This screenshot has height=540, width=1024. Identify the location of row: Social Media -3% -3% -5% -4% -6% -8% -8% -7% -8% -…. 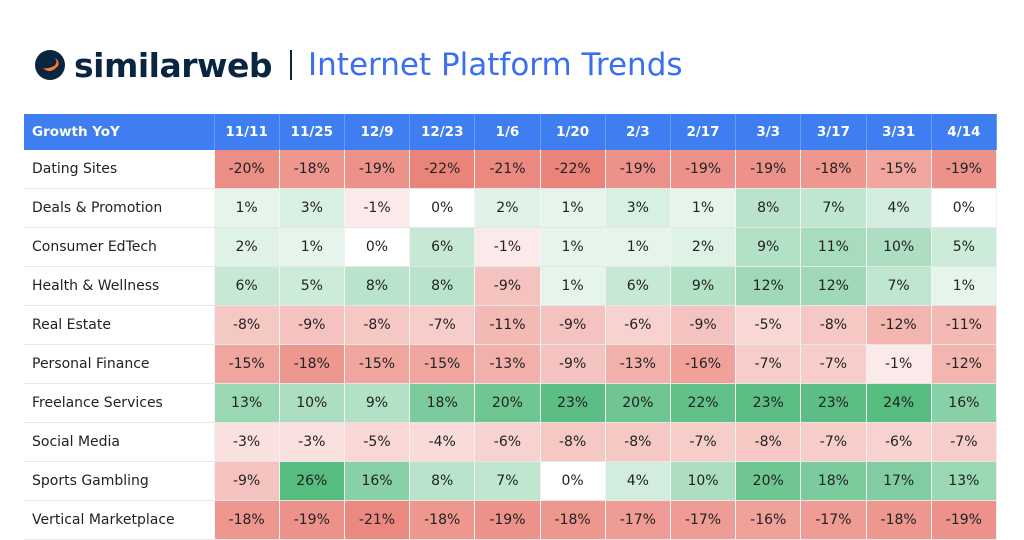
(511, 442).